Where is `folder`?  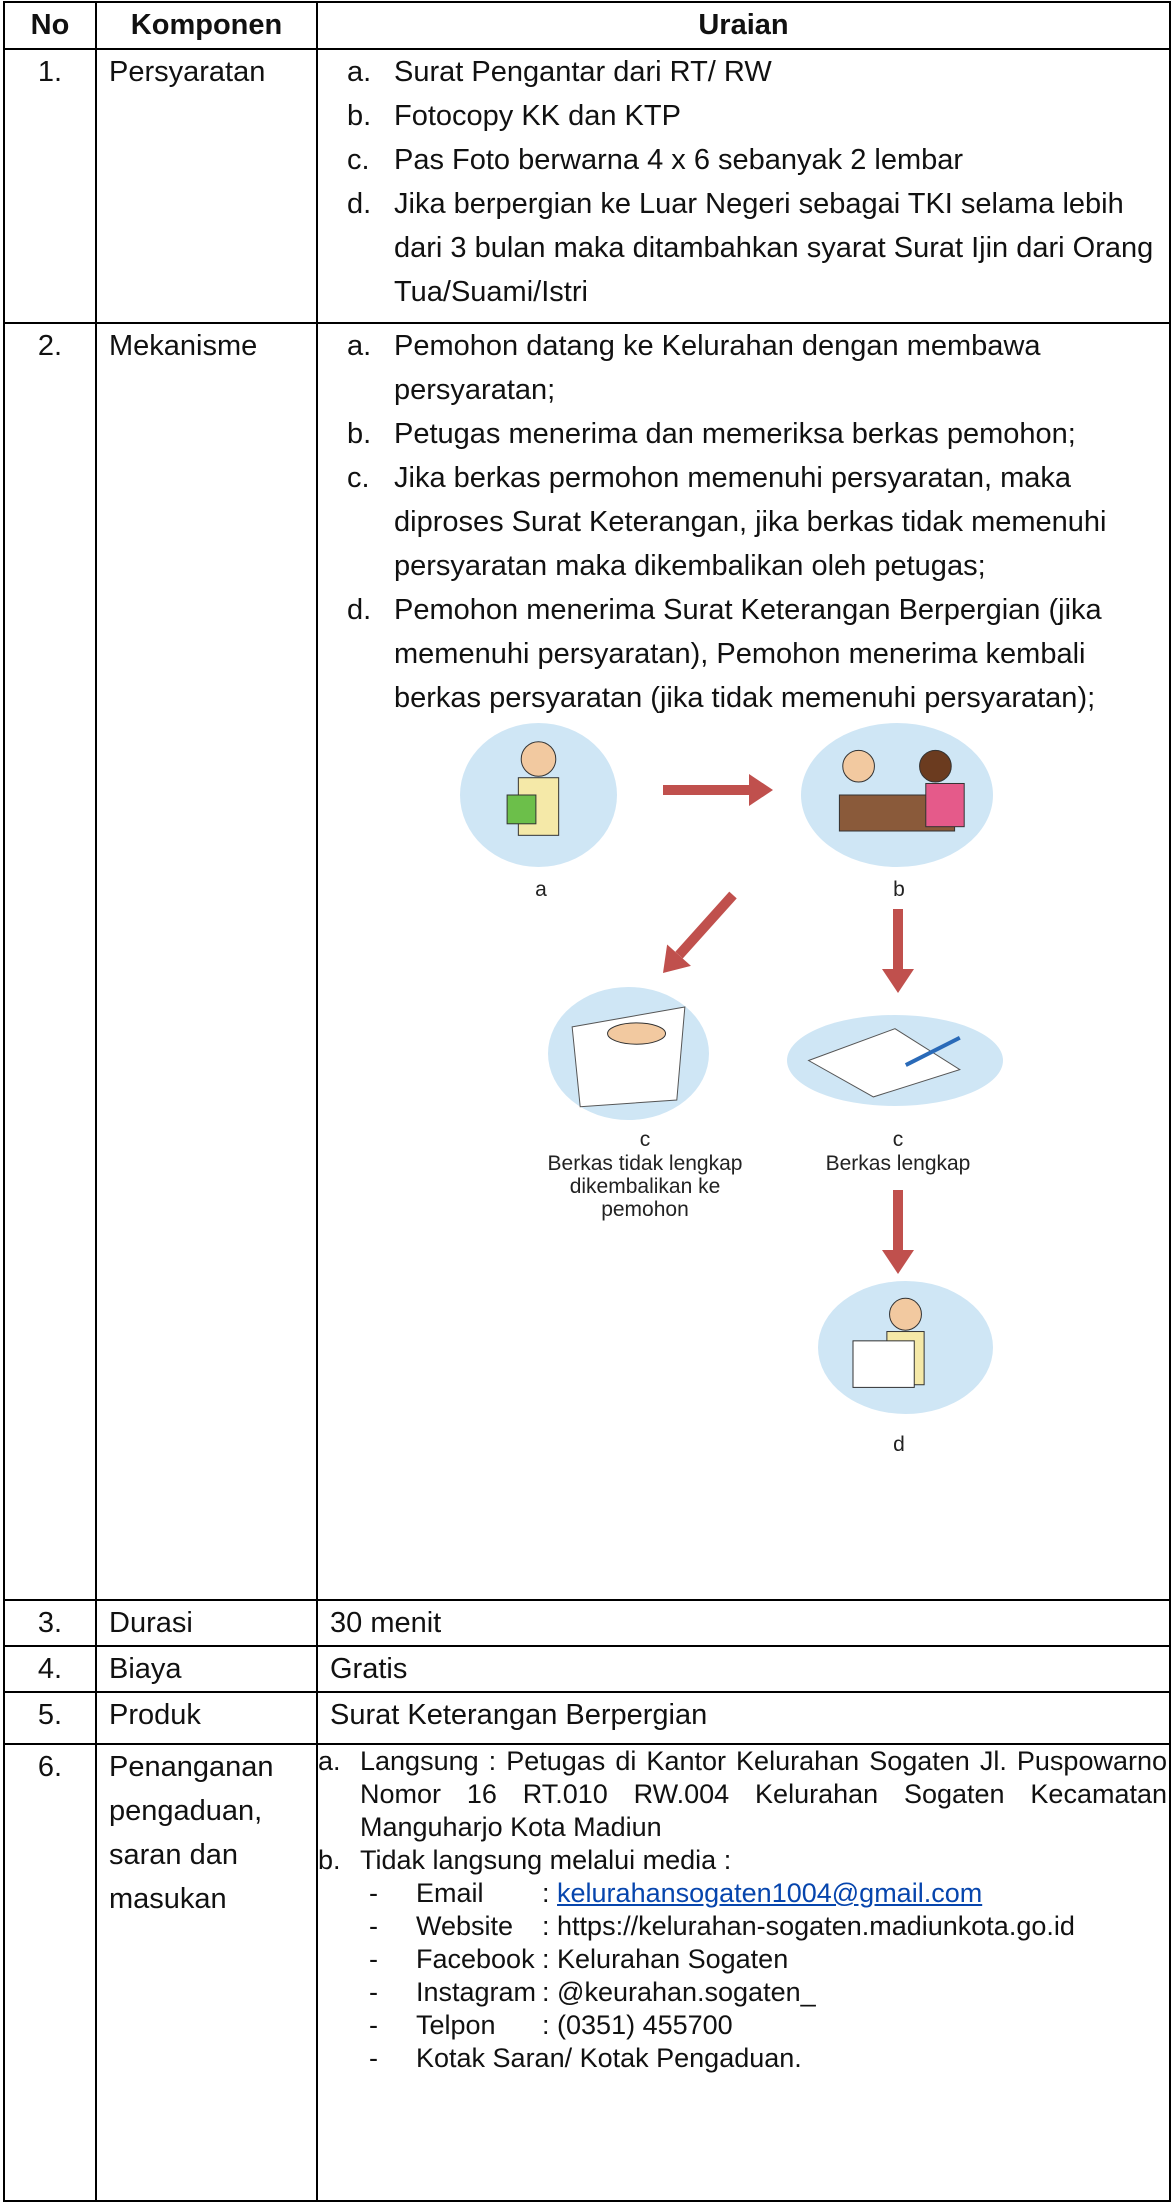 folder is located at coordinates (521, 809).